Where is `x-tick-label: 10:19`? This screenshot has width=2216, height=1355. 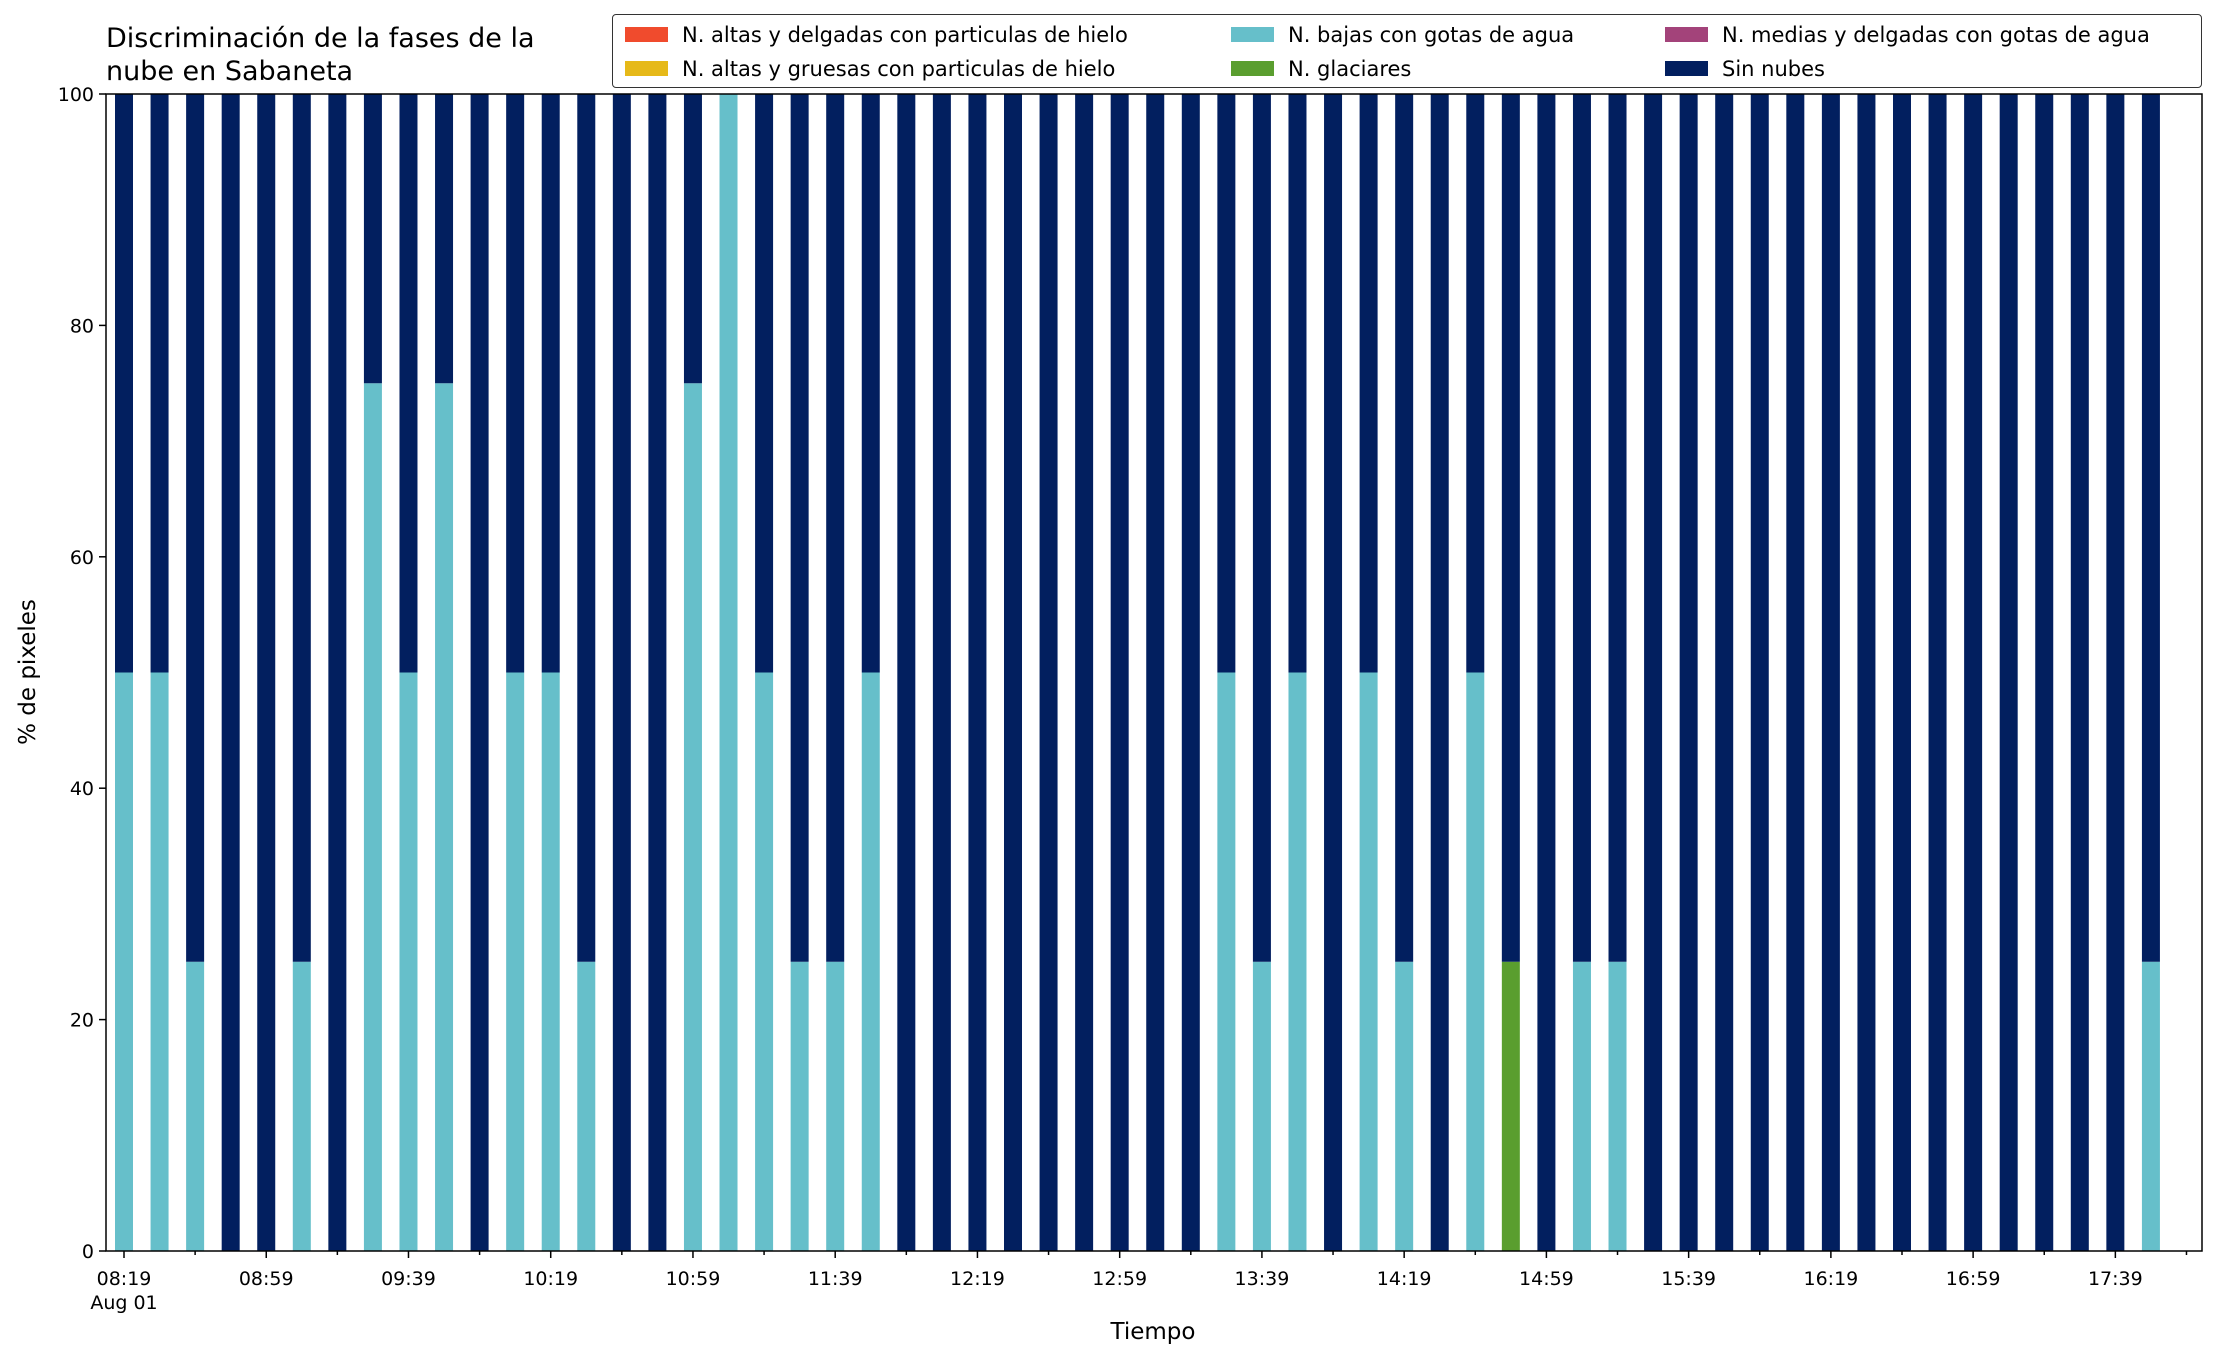
x-tick-label: 10:19 is located at coordinates (550, 1279).